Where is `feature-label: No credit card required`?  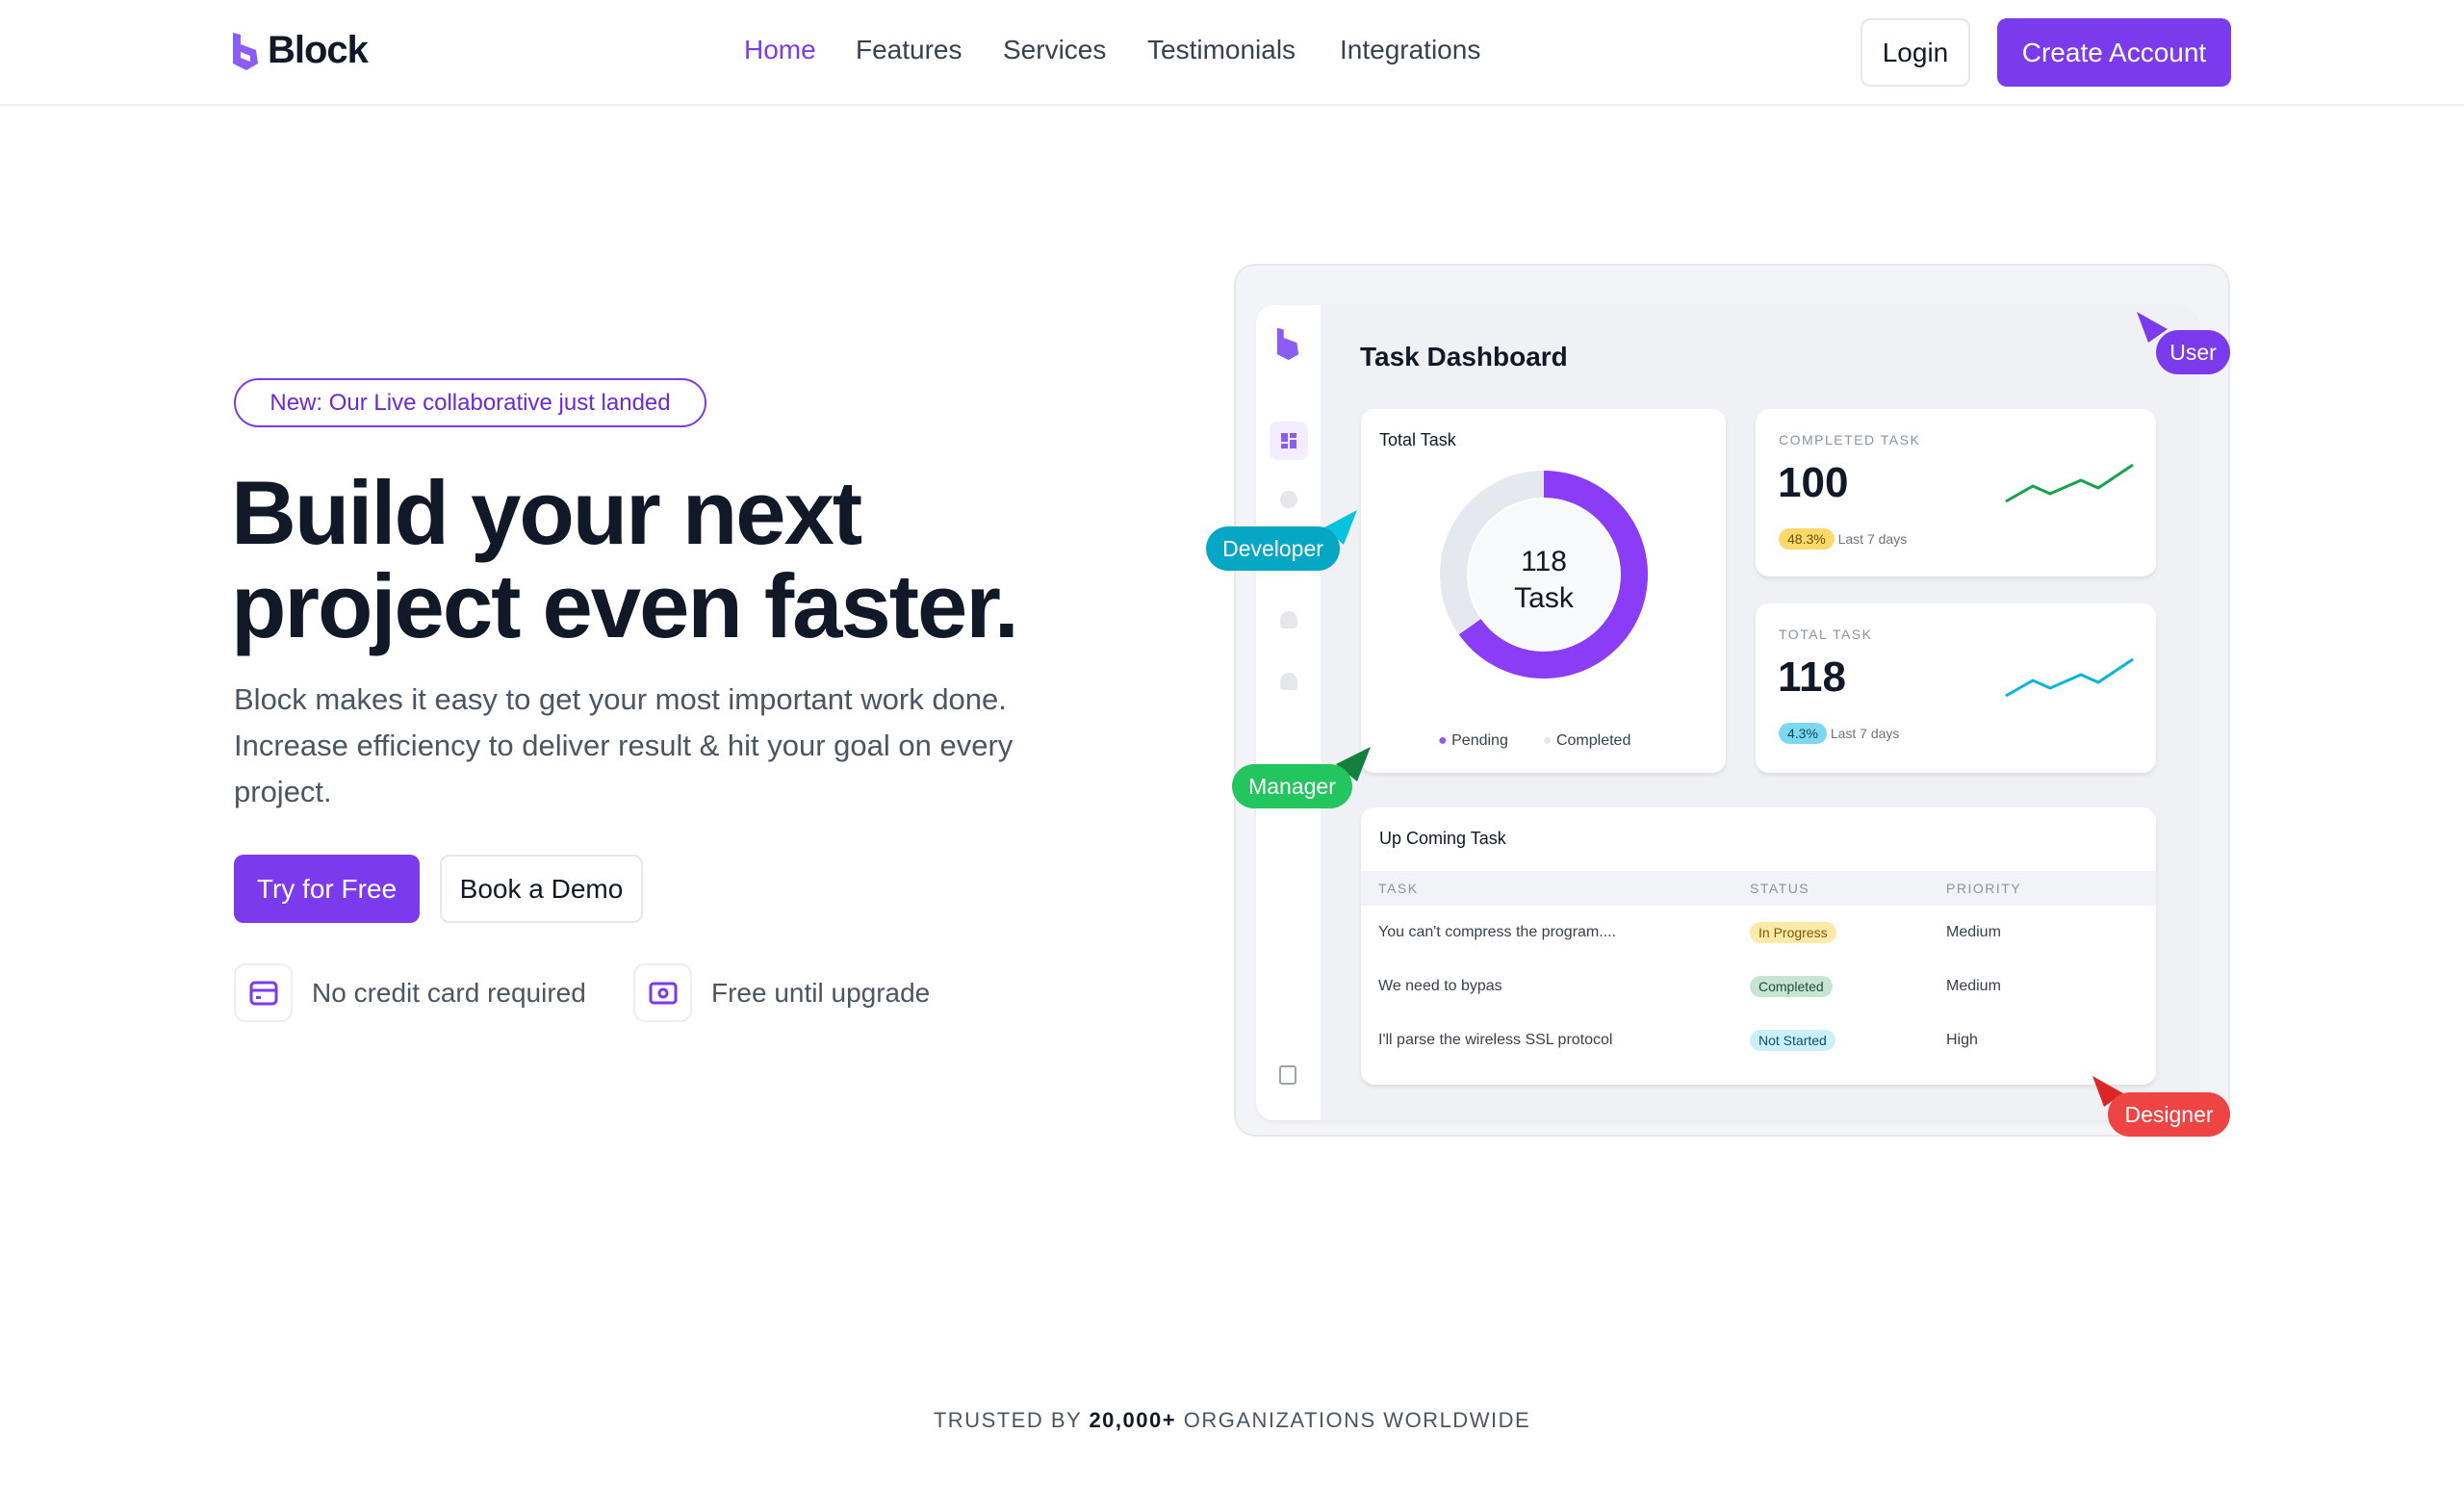
feature-label: No credit card required is located at coordinates (449, 992).